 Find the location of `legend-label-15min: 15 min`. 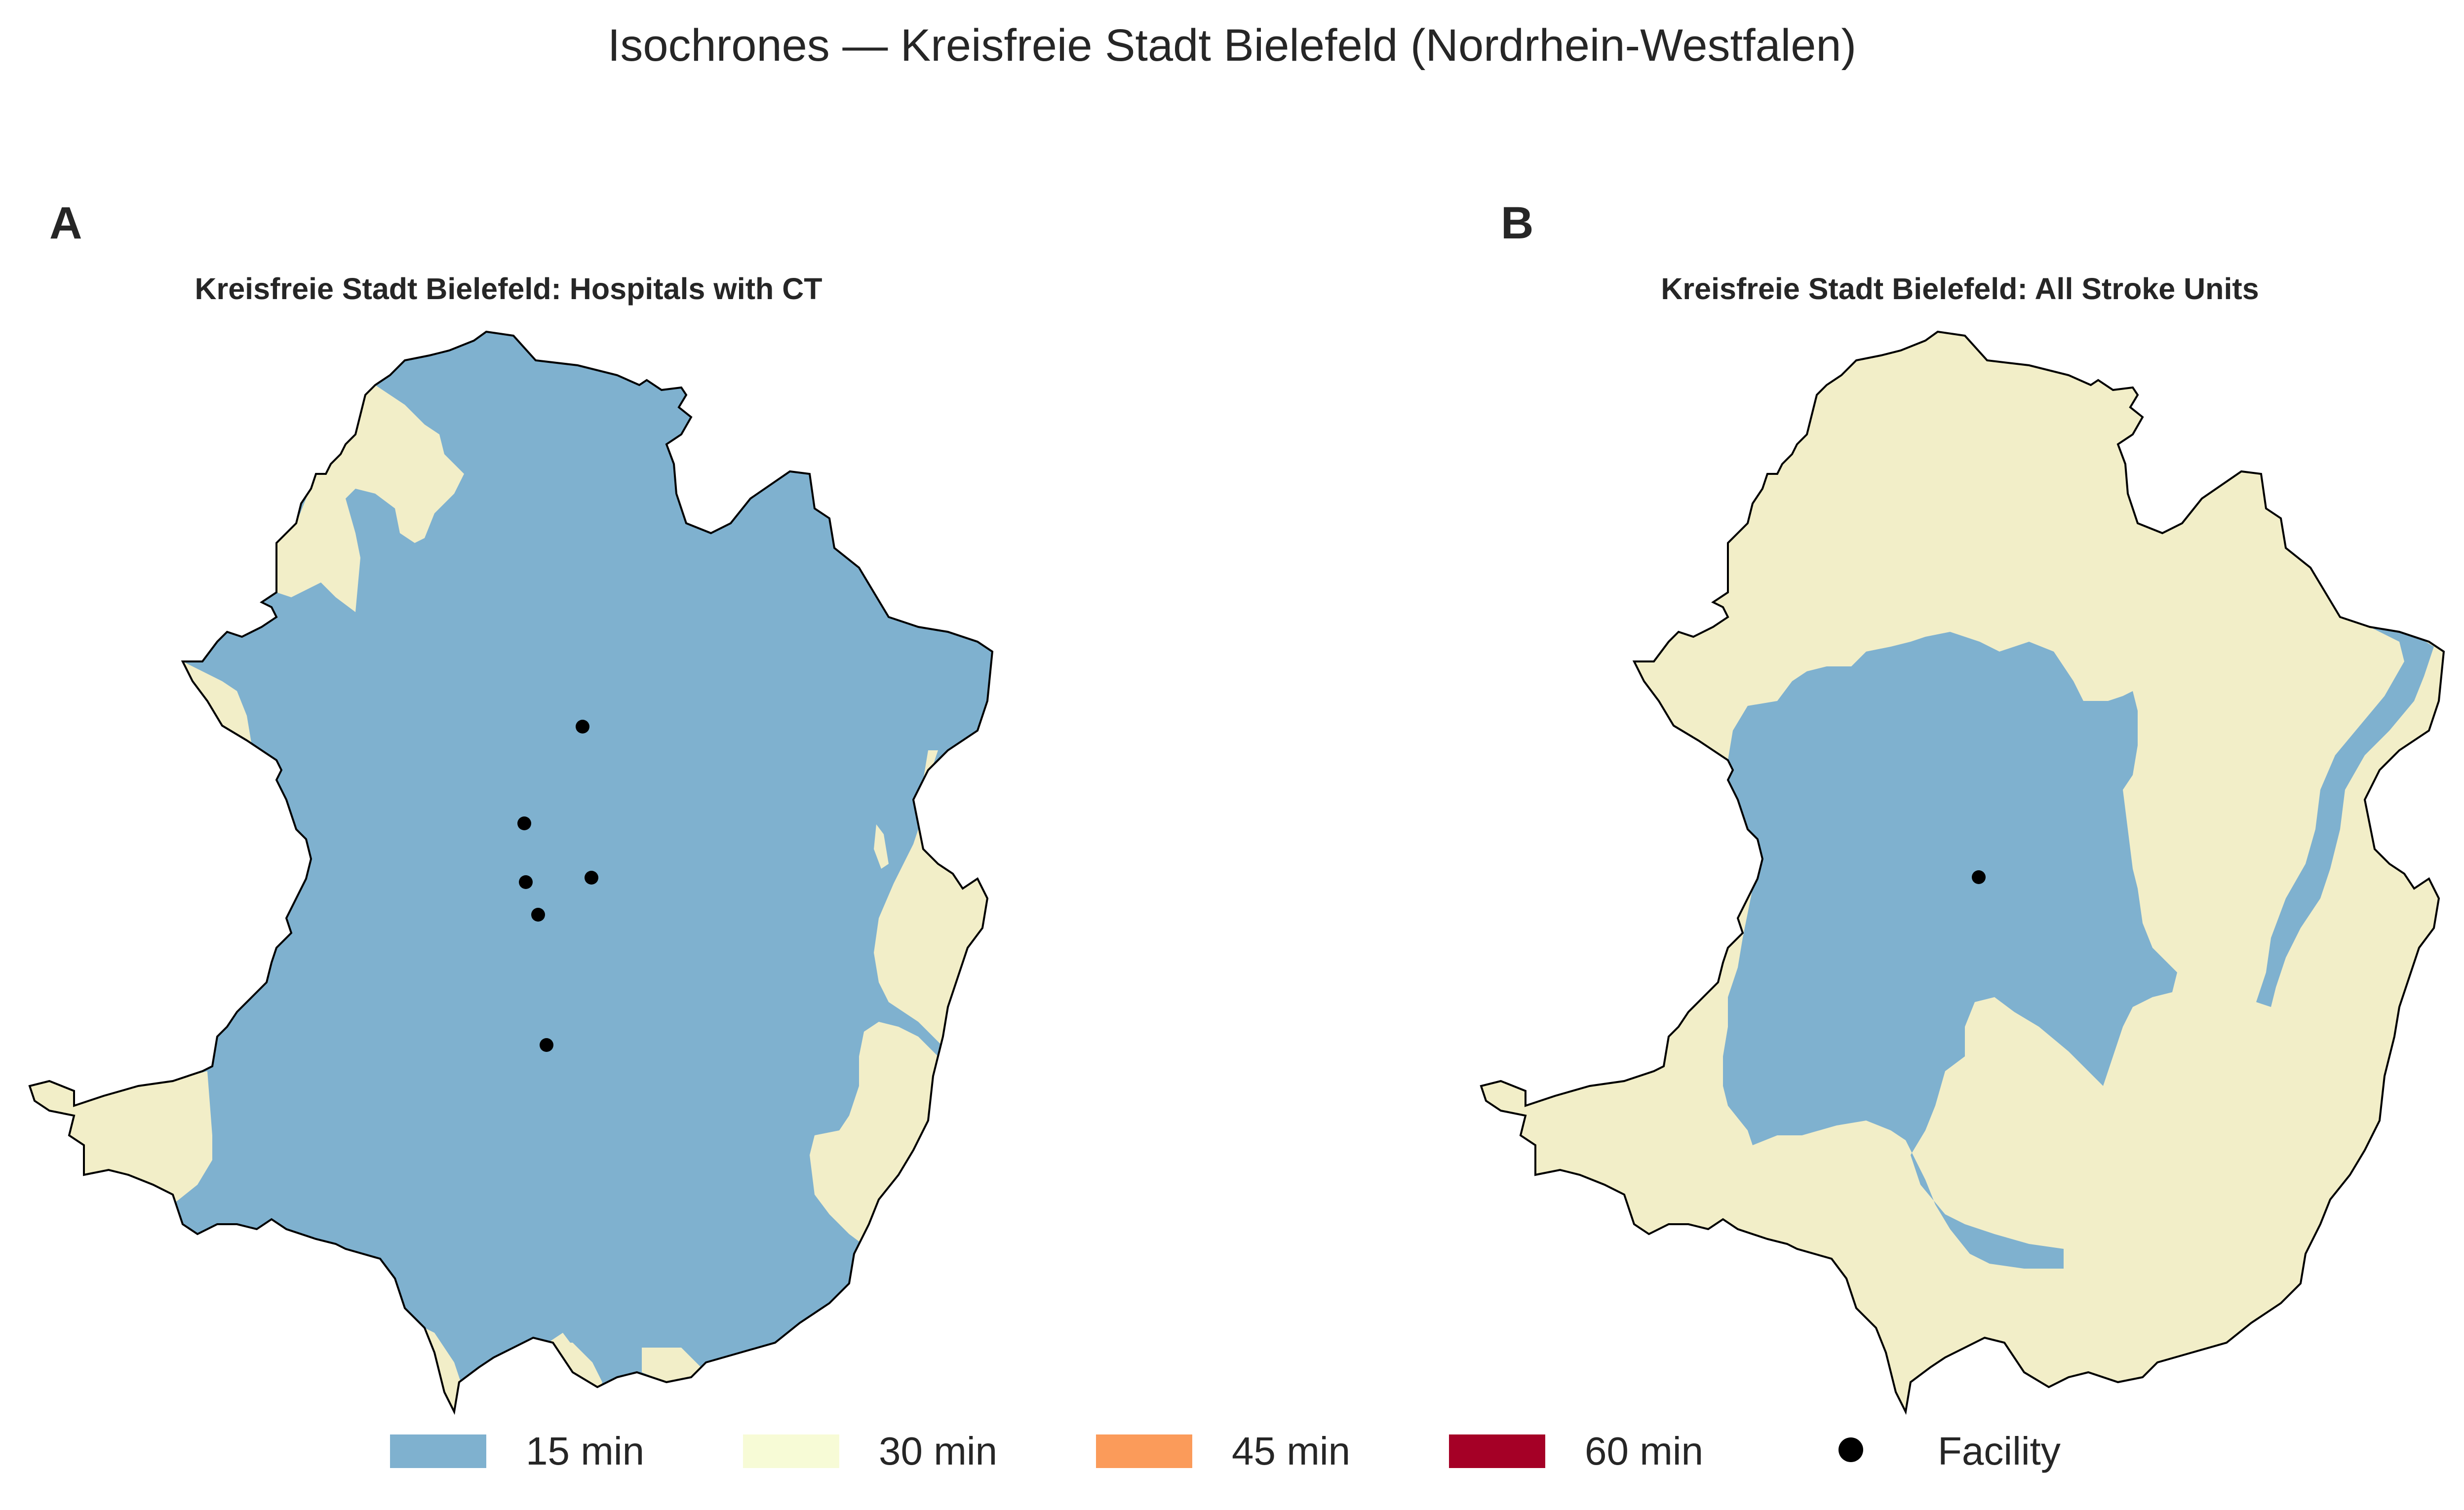

legend-label-15min: 15 min is located at coordinates (585, 1451).